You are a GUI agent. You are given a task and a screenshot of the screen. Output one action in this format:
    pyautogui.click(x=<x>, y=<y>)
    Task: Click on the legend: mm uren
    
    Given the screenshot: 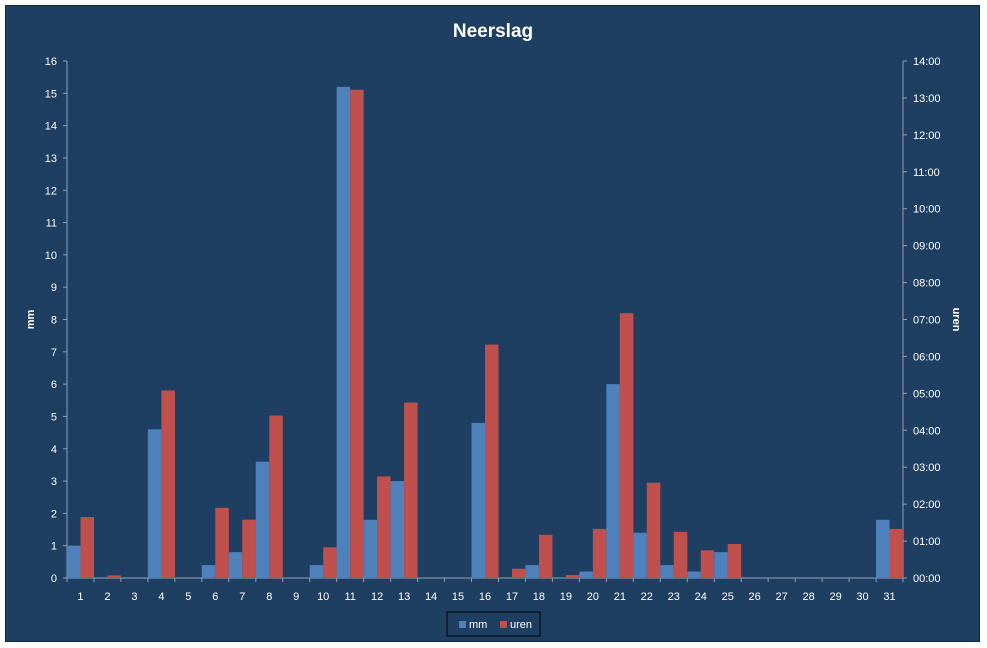 What is the action you would take?
    pyautogui.click(x=493, y=624)
    